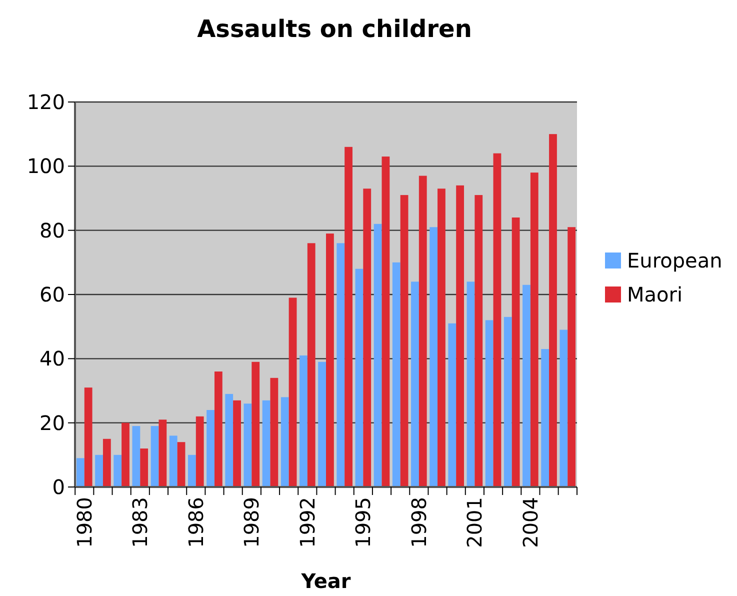  I want to click on x-tick-label: 1992, so click(307, 522).